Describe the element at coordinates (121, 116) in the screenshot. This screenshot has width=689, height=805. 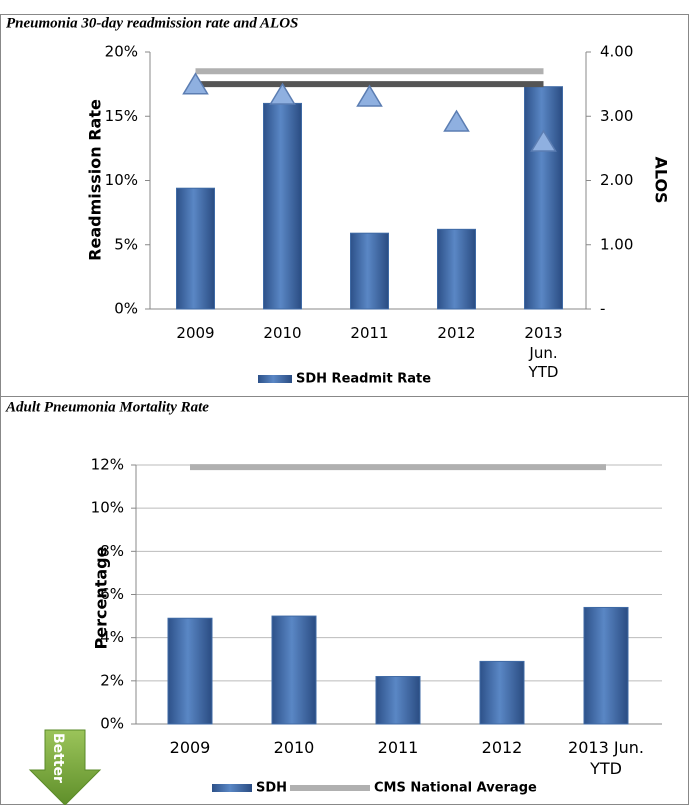
I see `y-tick-label: 15%` at that location.